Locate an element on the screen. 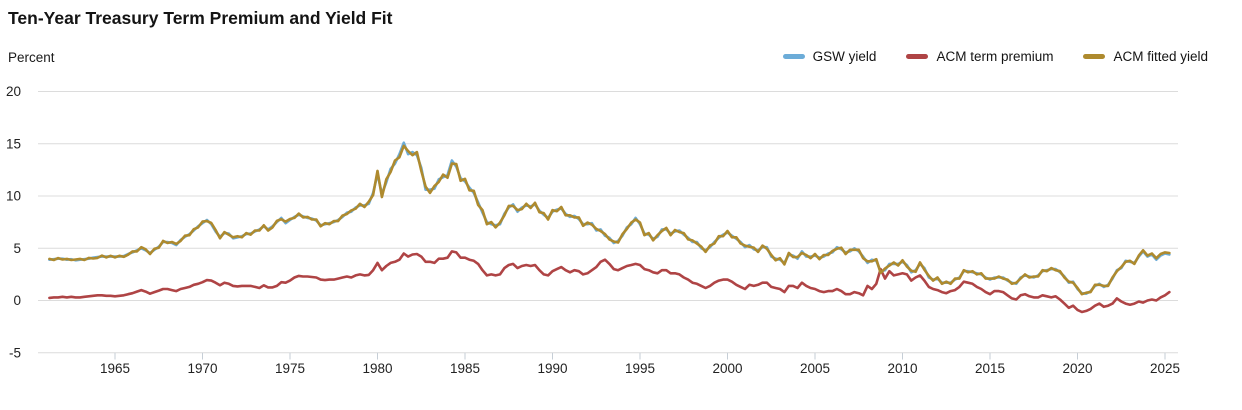 This screenshot has width=1242, height=410. y-tick-label: -5 is located at coordinates (15, 352).